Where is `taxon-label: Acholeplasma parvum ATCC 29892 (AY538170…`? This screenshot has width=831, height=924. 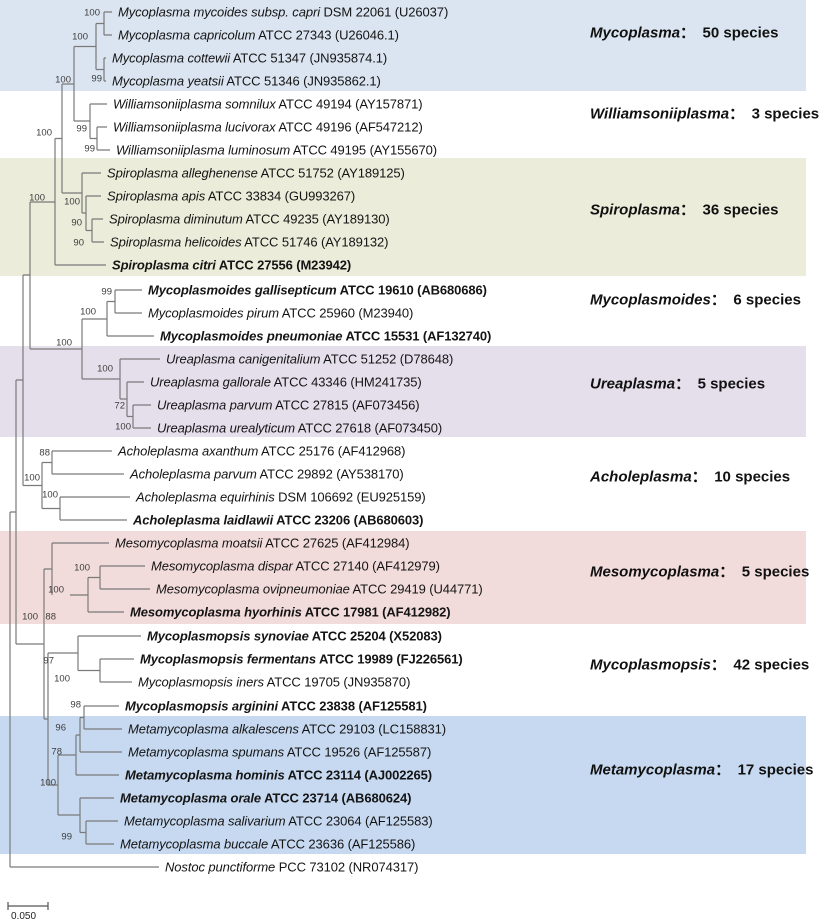 taxon-label: Acholeplasma parvum ATCC 29892 (AY538170… is located at coordinates (267, 474).